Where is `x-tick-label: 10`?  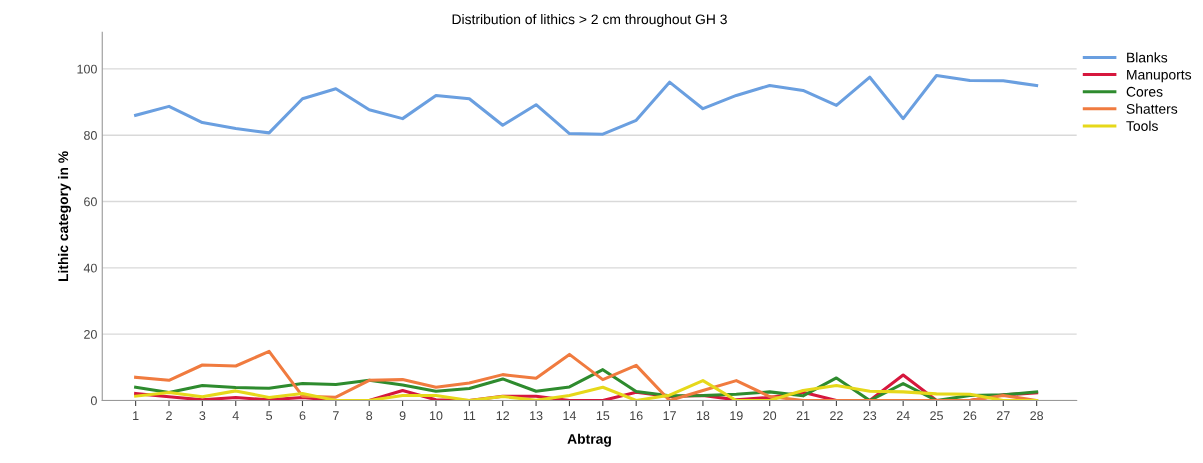
x-tick-label: 10 is located at coordinates (436, 416).